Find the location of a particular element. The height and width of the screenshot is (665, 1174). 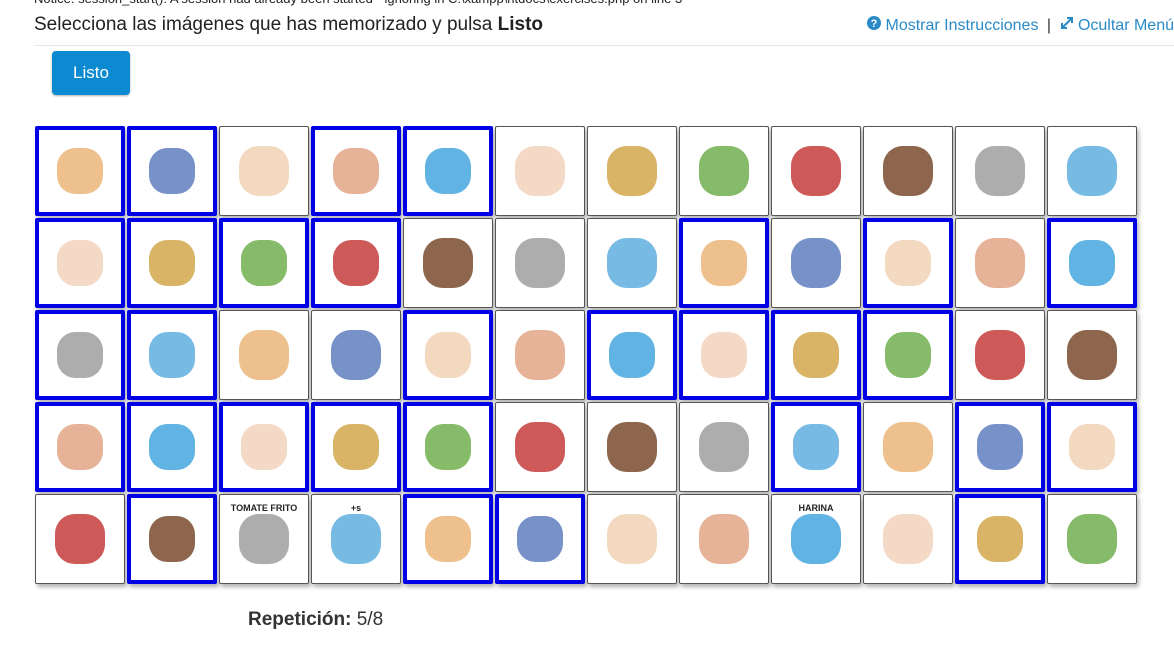

instruction-bold: Listo is located at coordinates (520, 24).